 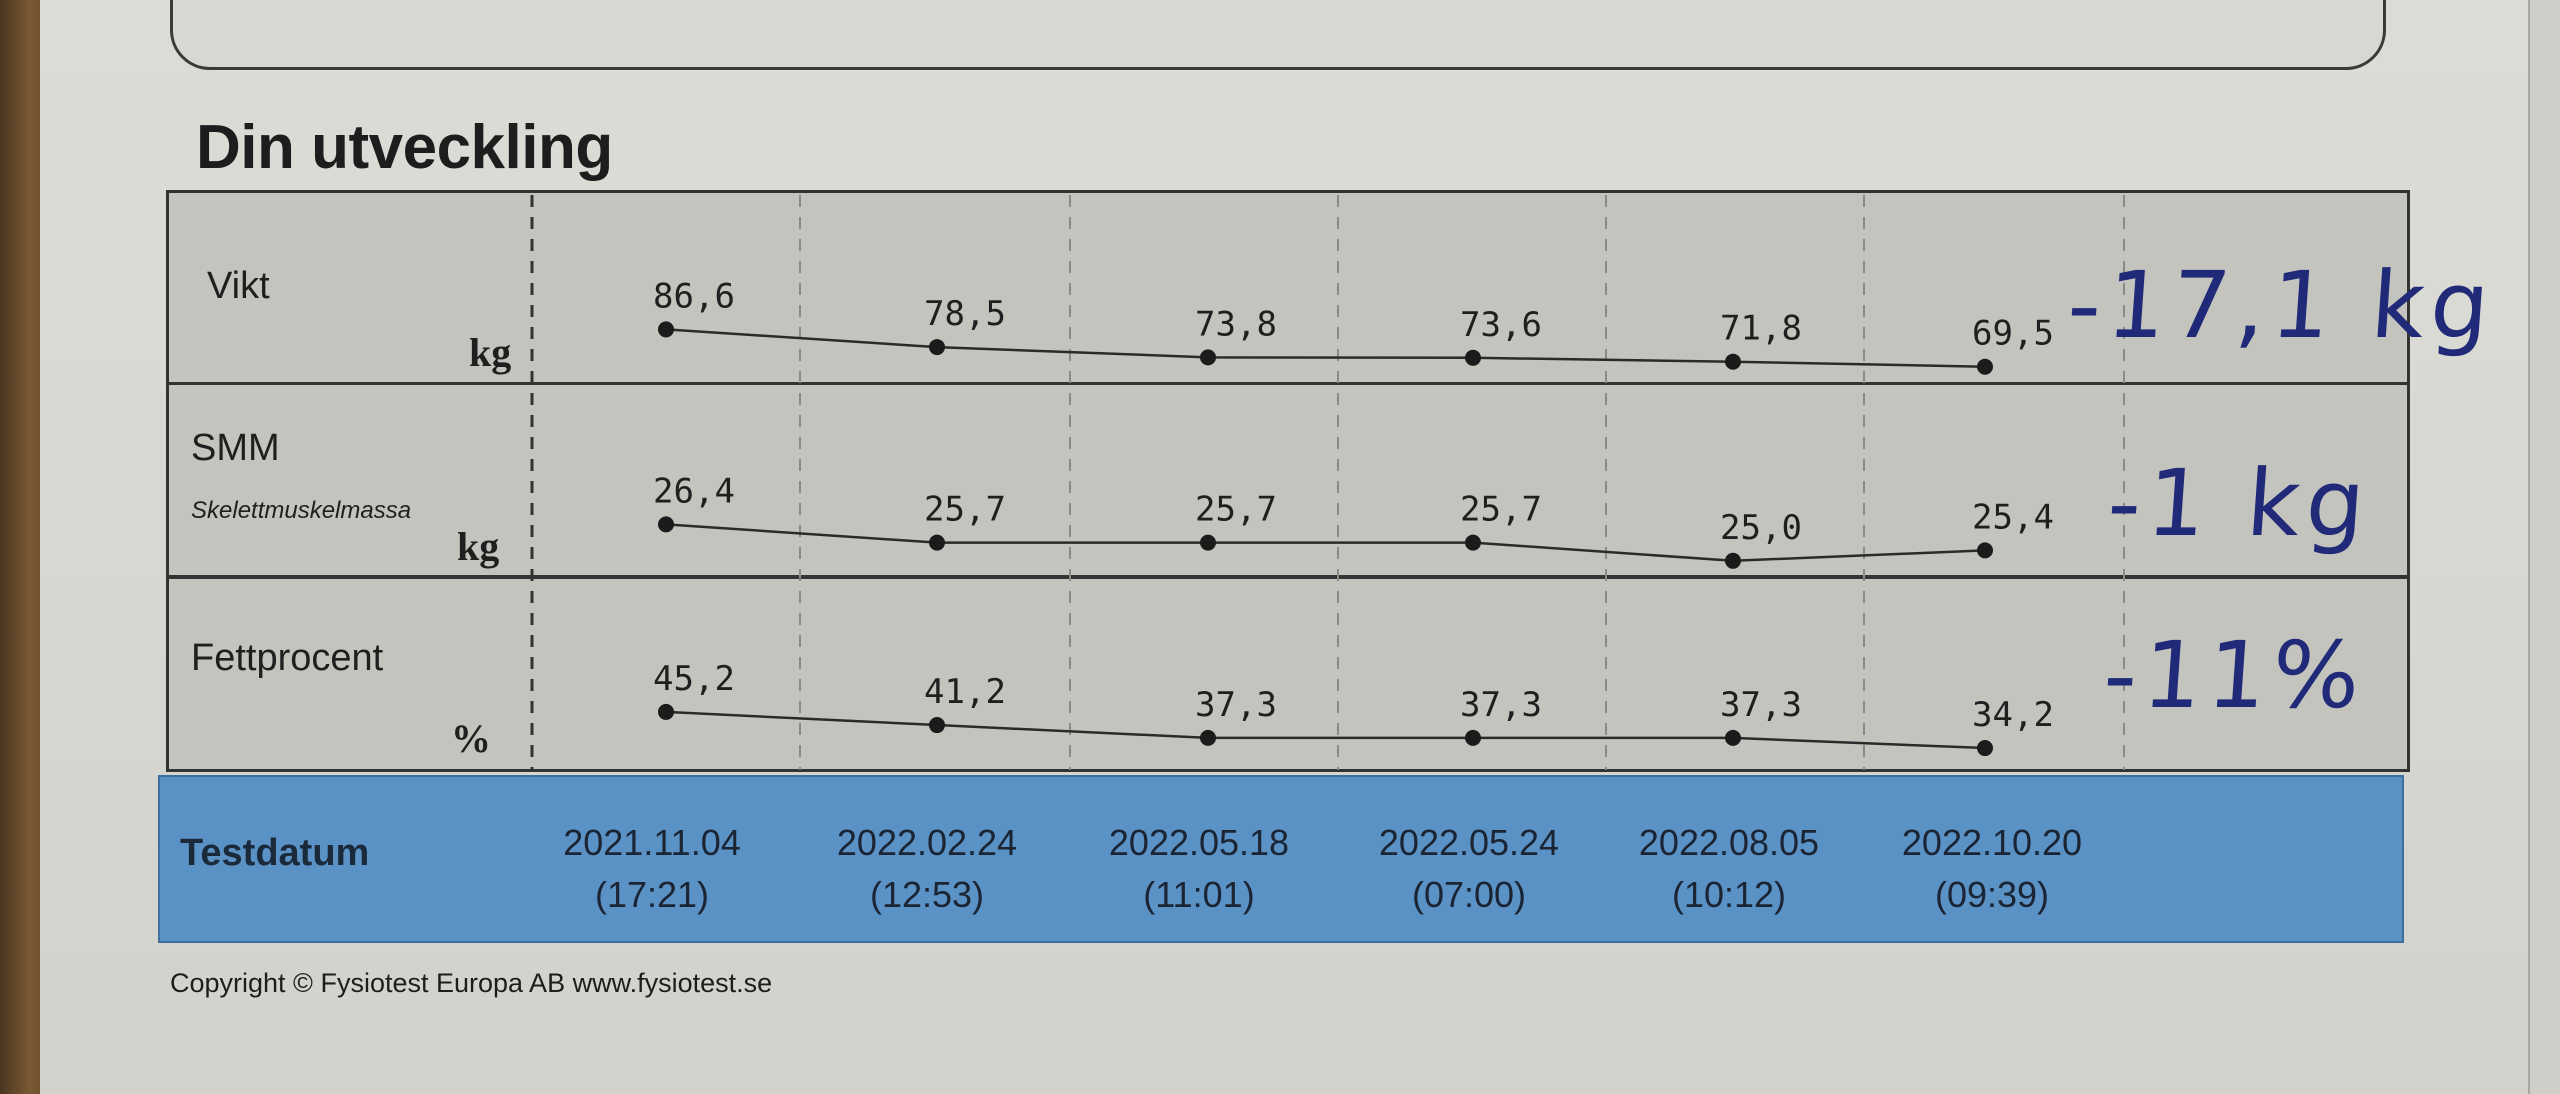 What do you see at coordinates (927, 869) in the screenshot?
I see `test-date-2: 2022.02.24 (12:53)` at bounding box center [927, 869].